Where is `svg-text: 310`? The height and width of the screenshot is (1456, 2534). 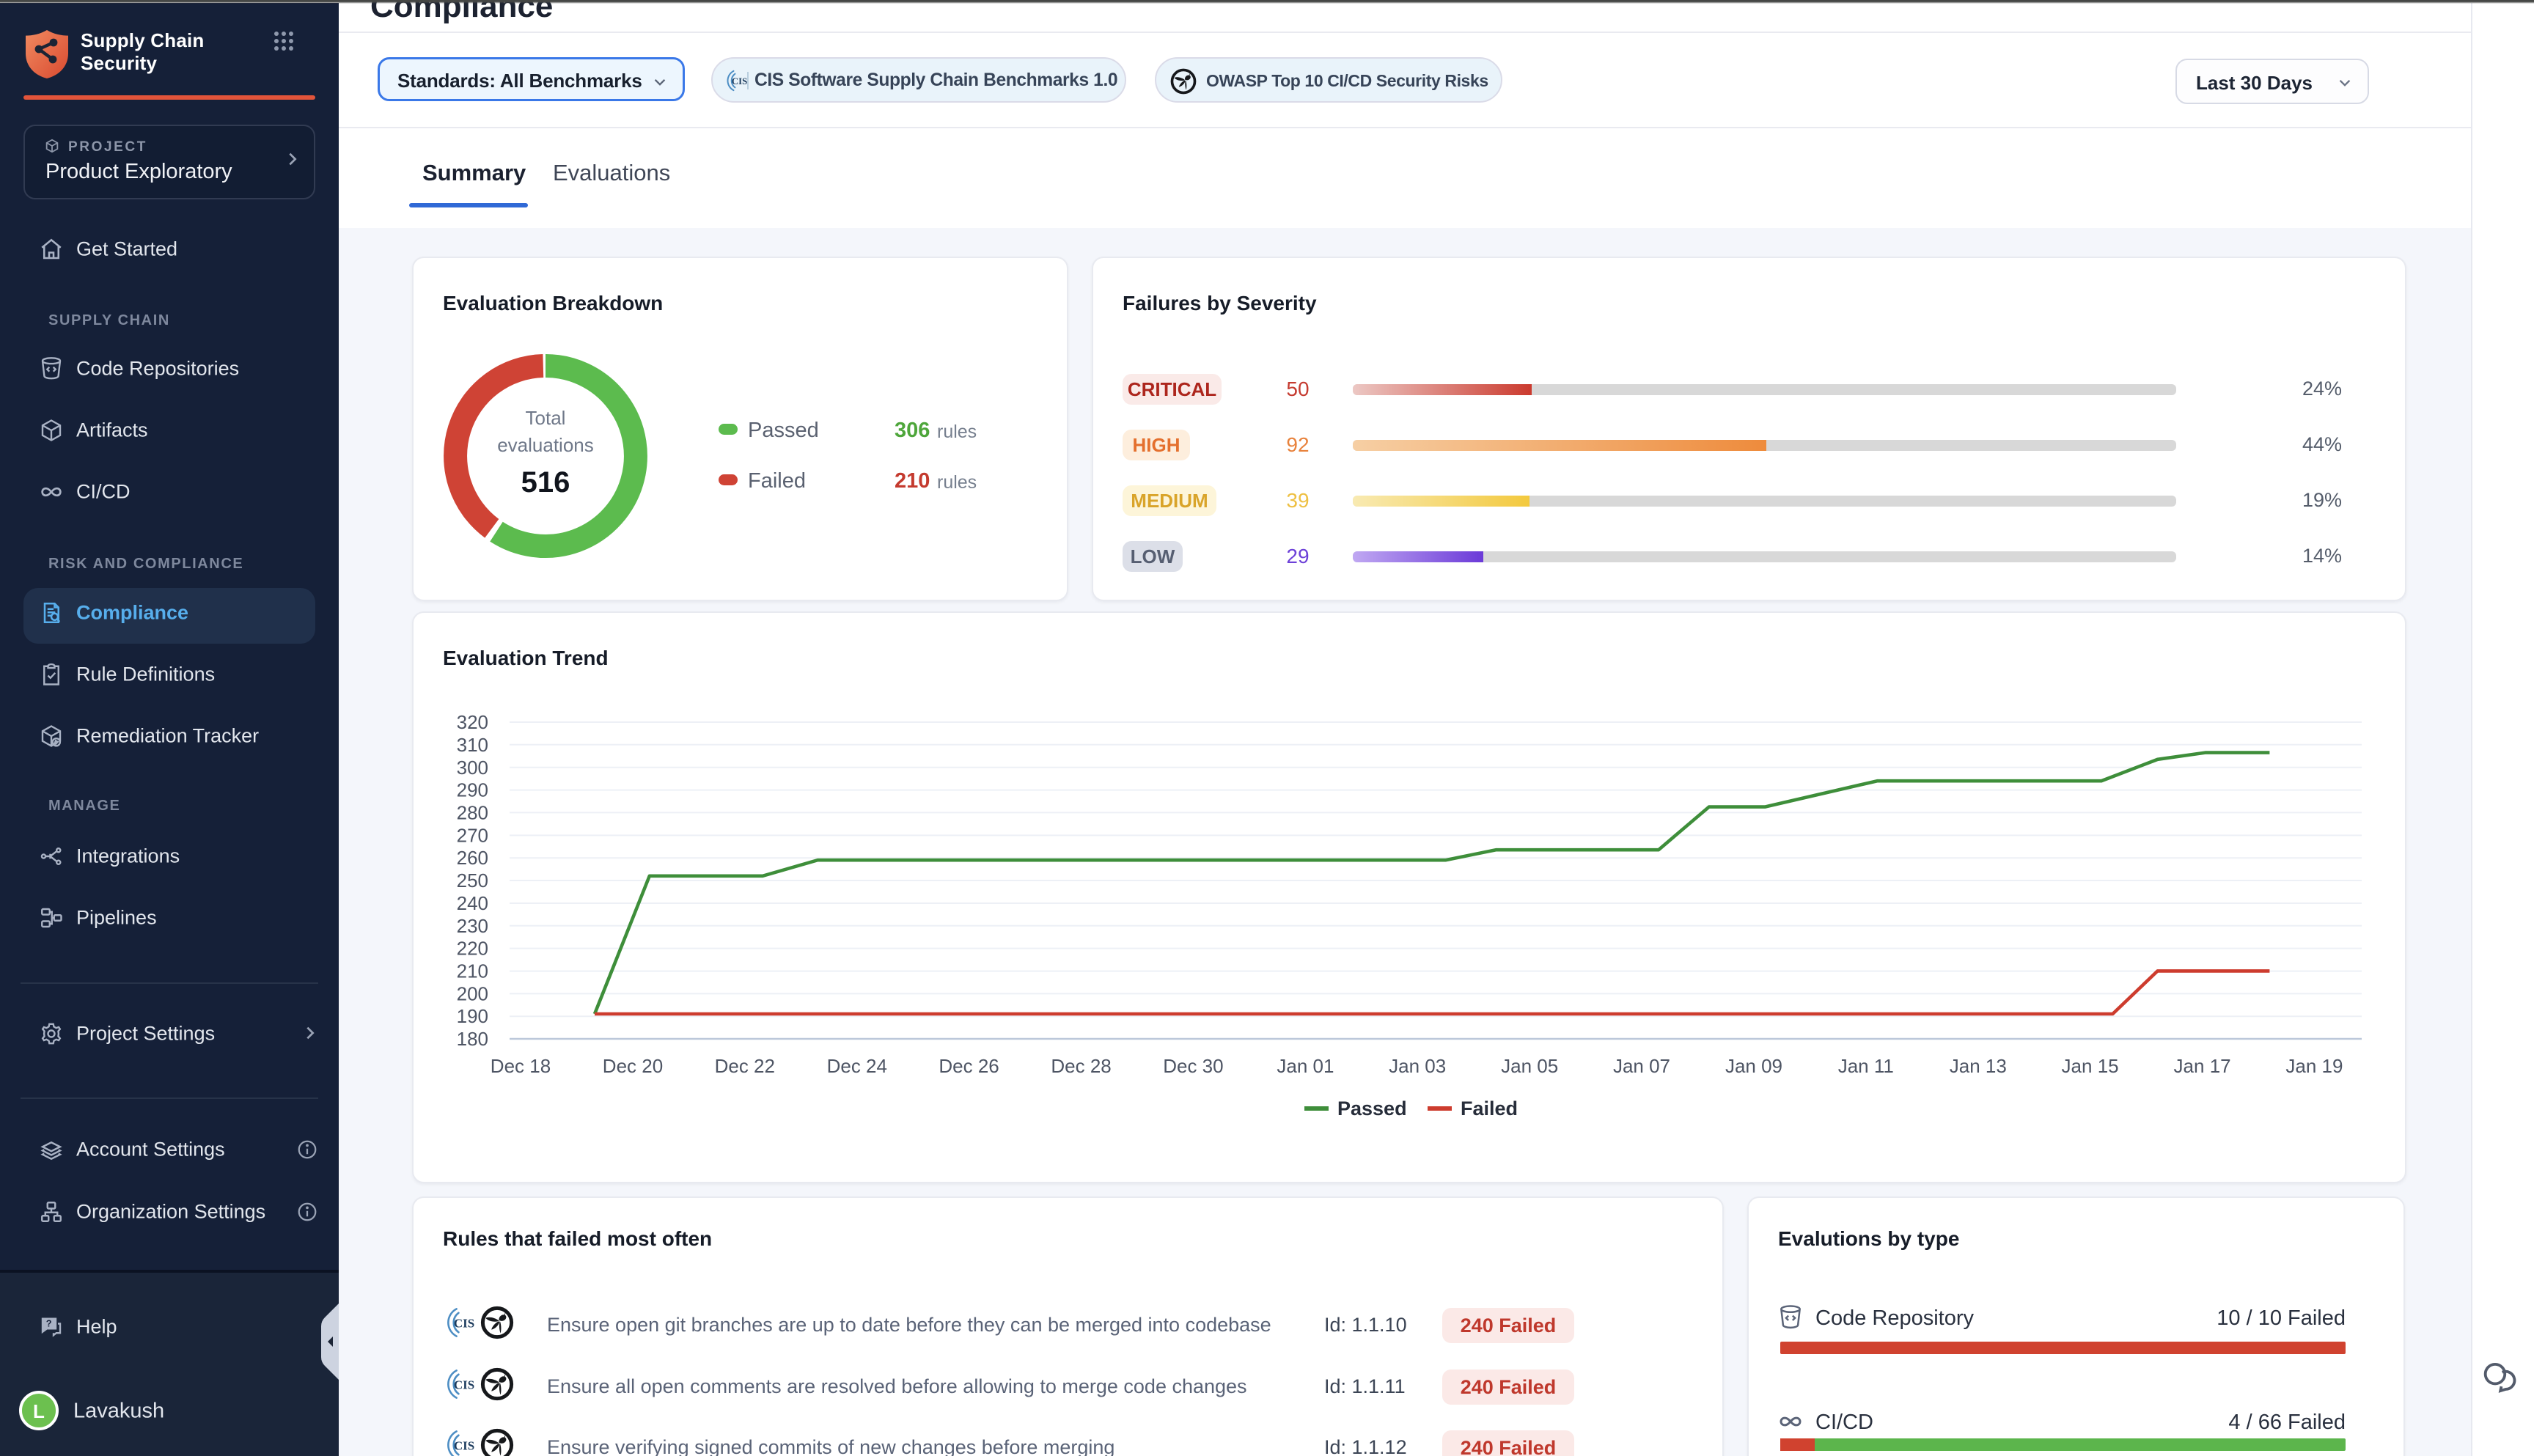 svg-text: 310 is located at coordinates (472, 745).